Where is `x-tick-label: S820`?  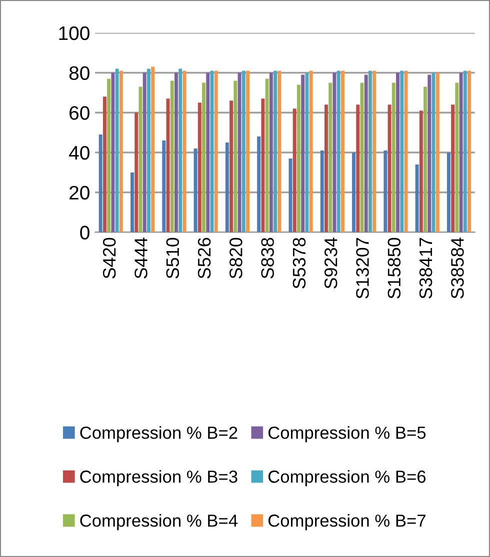 x-tick-label: S820 is located at coordinates (236, 258).